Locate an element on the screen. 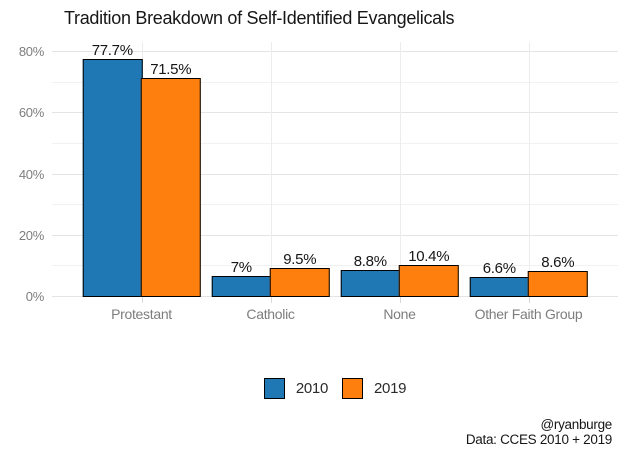  bar-2019-catholic: 9.5% is located at coordinates (299, 274).